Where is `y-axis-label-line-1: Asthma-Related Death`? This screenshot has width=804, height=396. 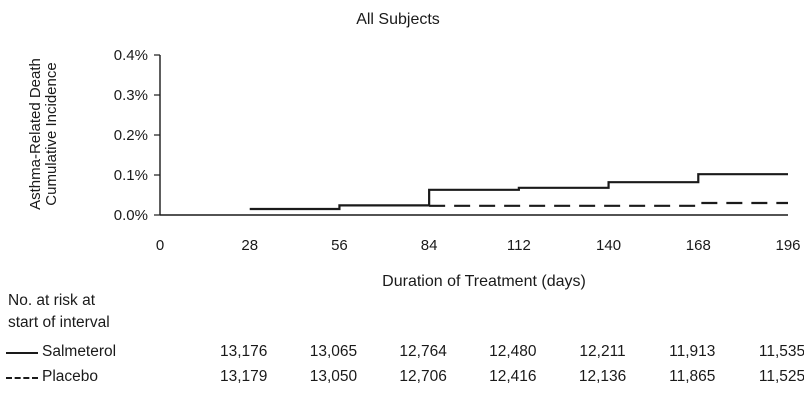
y-axis-label-line-1: Asthma-Related Death is located at coordinates (35, 134).